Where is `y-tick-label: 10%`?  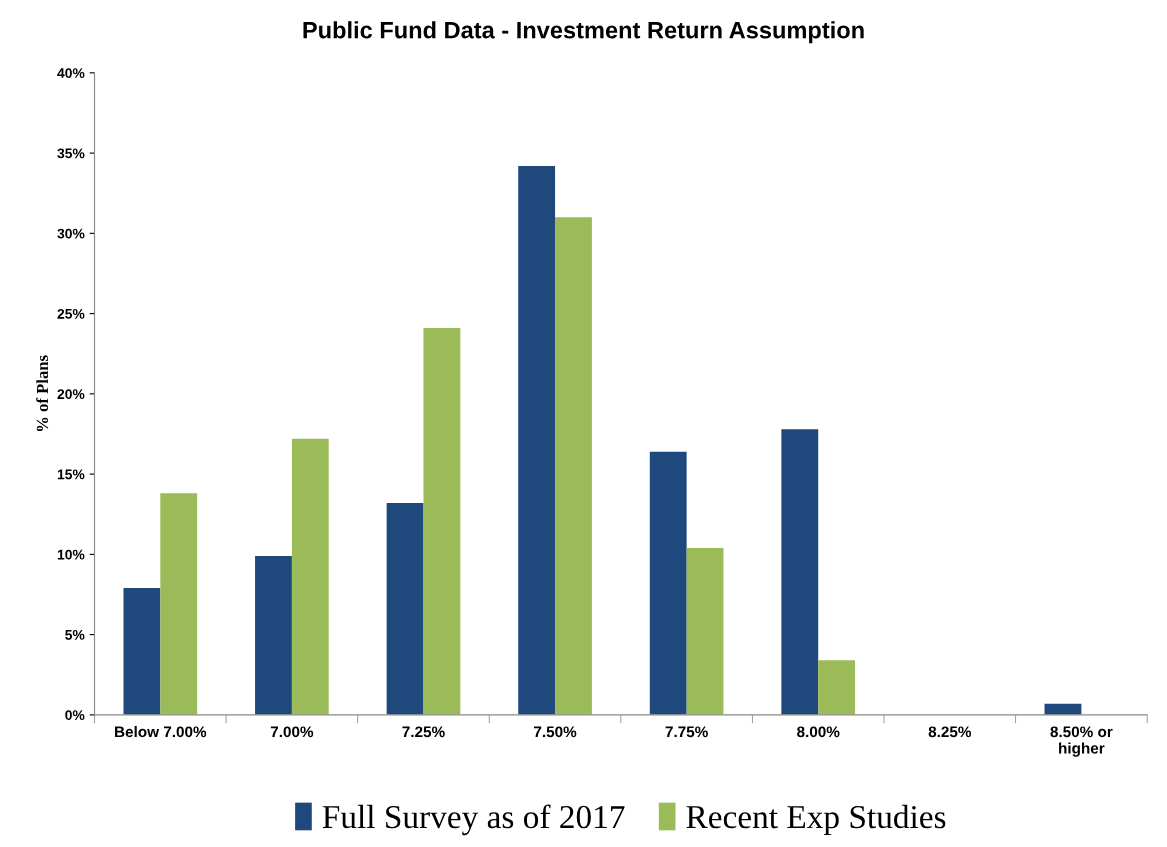
y-tick-label: 10% is located at coordinates (71, 554).